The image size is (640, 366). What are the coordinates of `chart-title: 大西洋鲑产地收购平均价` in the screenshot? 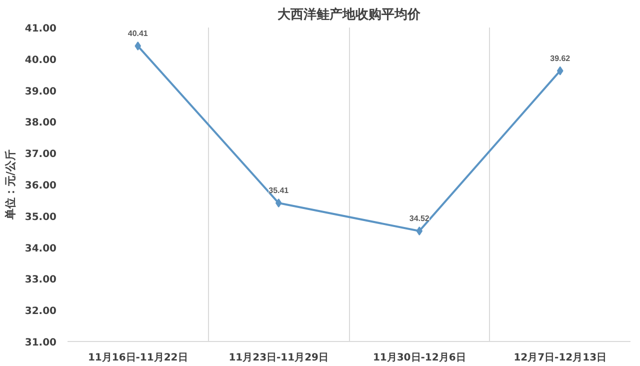 It's located at (350, 14).